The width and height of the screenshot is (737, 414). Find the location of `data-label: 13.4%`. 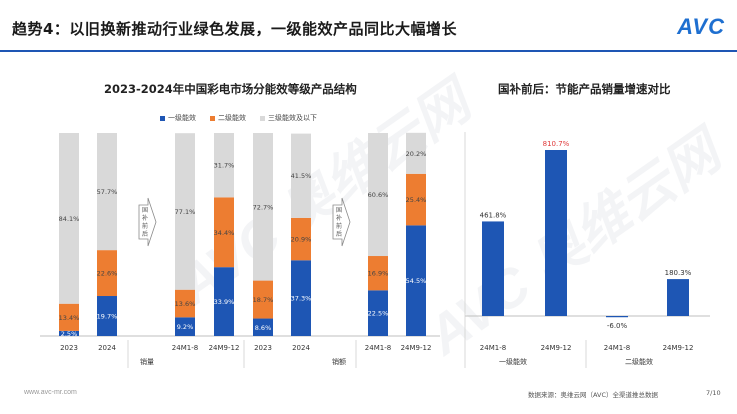

data-label: 13.4% is located at coordinates (69, 318).